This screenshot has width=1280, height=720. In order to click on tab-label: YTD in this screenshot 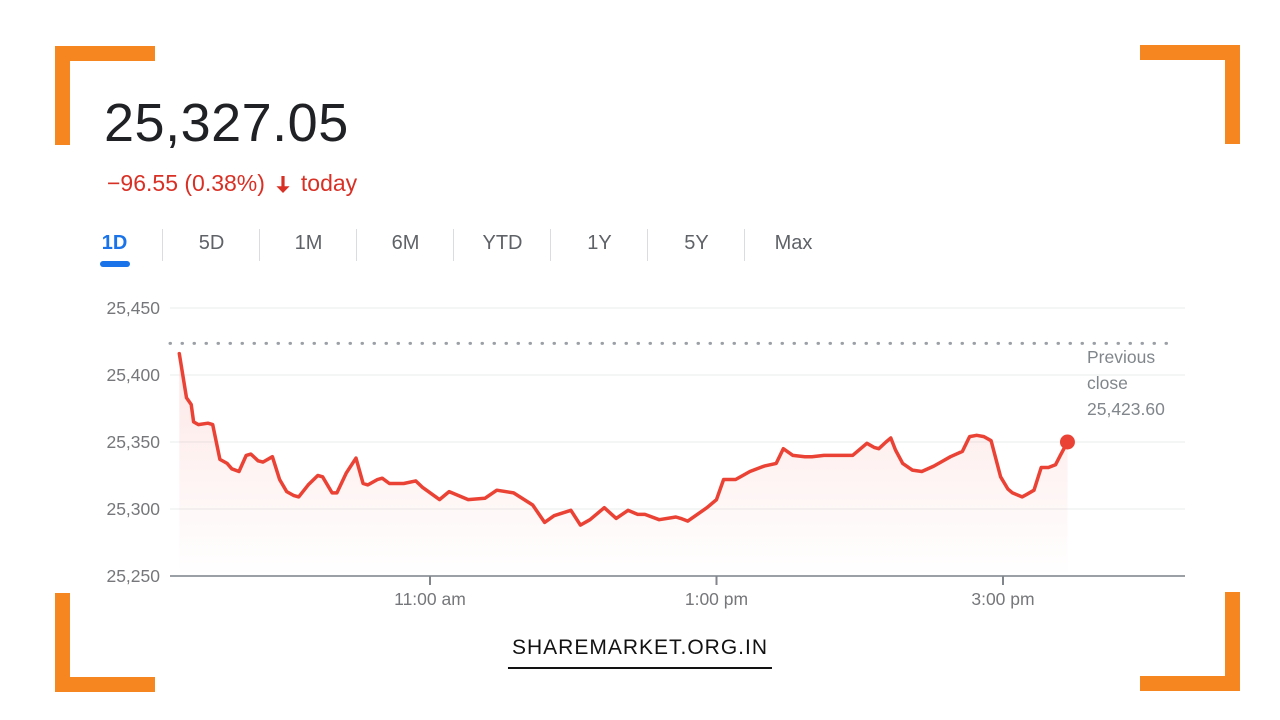, I will do `click(502, 243)`.